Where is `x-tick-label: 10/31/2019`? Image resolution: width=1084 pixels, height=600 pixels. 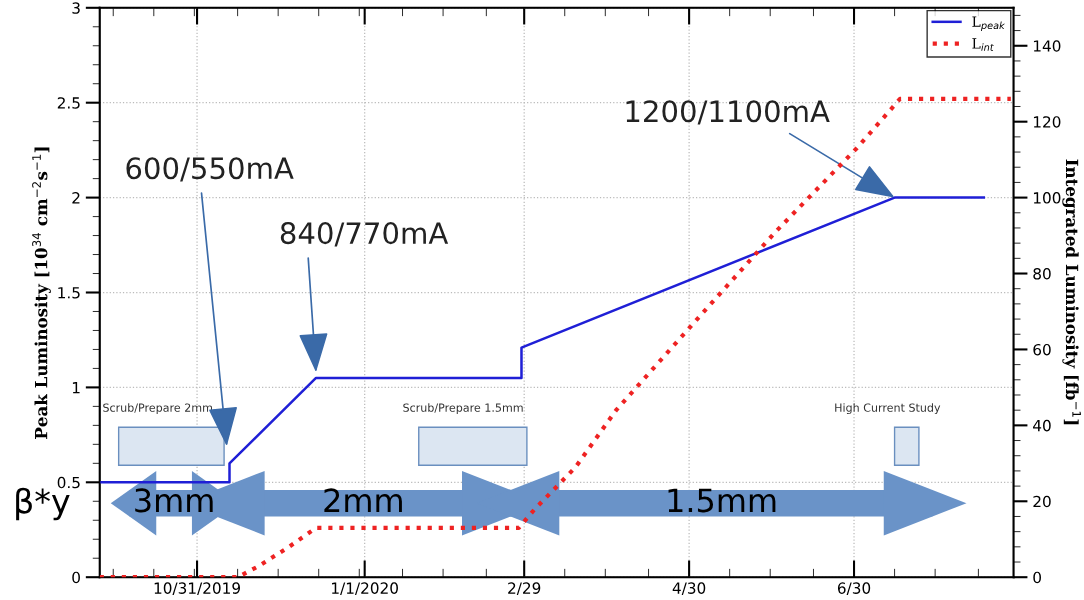 x-tick-label: 10/31/2019 is located at coordinates (197, 589).